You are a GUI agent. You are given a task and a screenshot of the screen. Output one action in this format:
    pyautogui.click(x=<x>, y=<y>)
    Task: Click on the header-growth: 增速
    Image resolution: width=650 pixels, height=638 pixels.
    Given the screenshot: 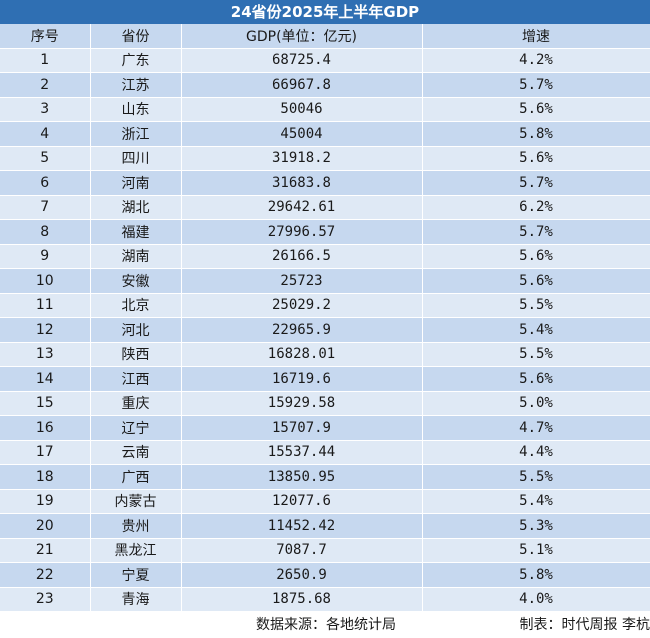 What is the action you would take?
    pyautogui.click(x=536, y=36)
    